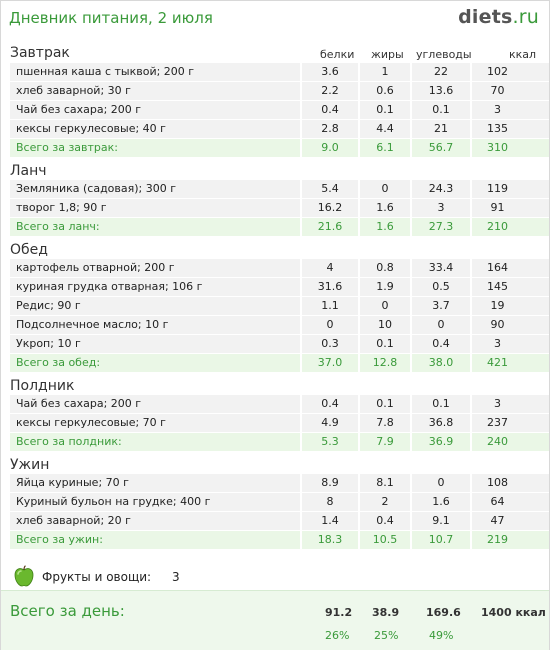  I want to click on total-label: Всего за обед:, so click(58, 362).